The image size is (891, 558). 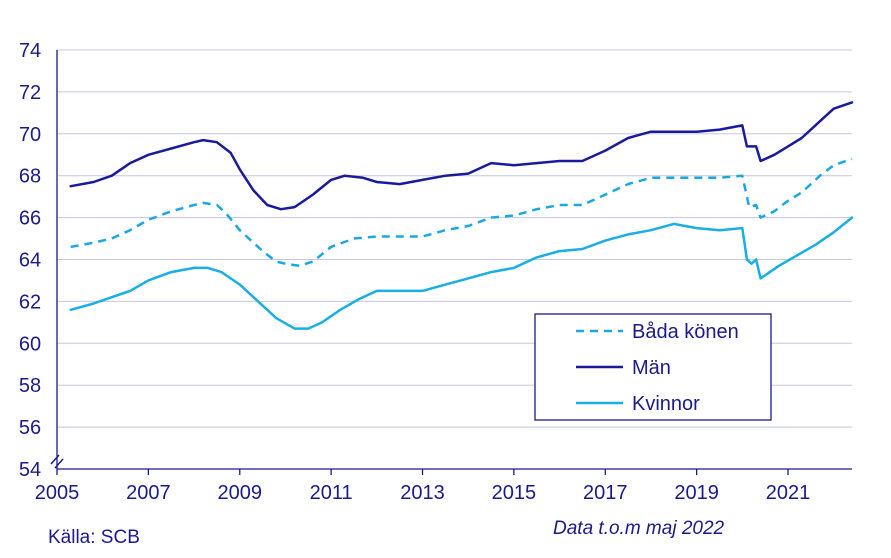 What do you see at coordinates (788, 493) in the screenshot?
I see `x-tick-label: 2021` at bounding box center [788, 493].